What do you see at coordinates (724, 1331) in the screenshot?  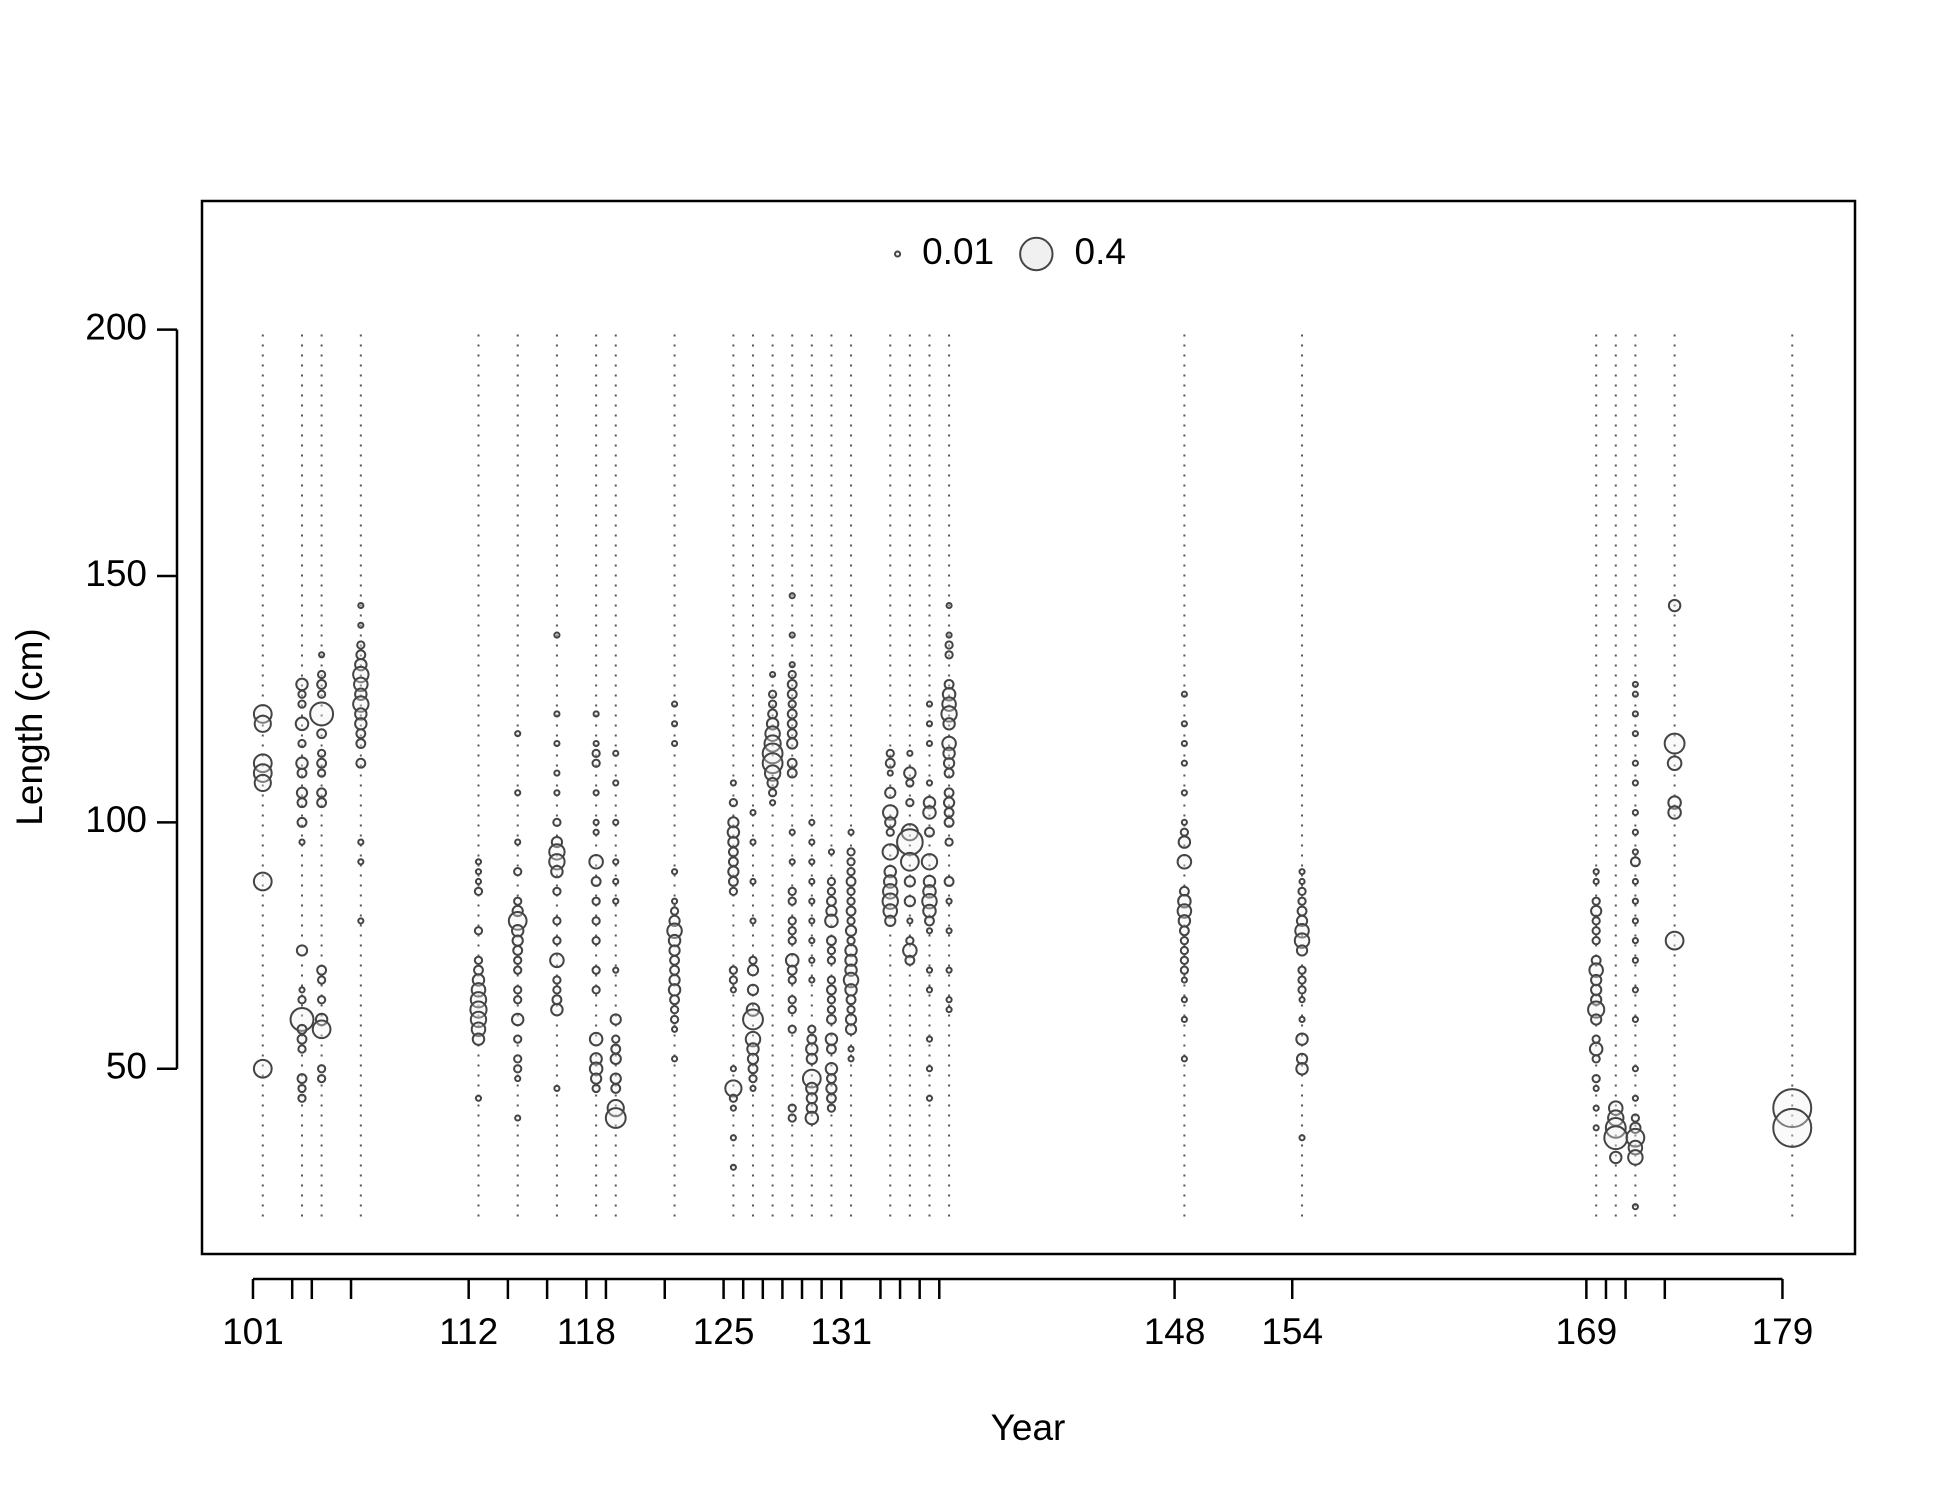 I see `x-tick-label: 125` at bounding box center [724, 1331].